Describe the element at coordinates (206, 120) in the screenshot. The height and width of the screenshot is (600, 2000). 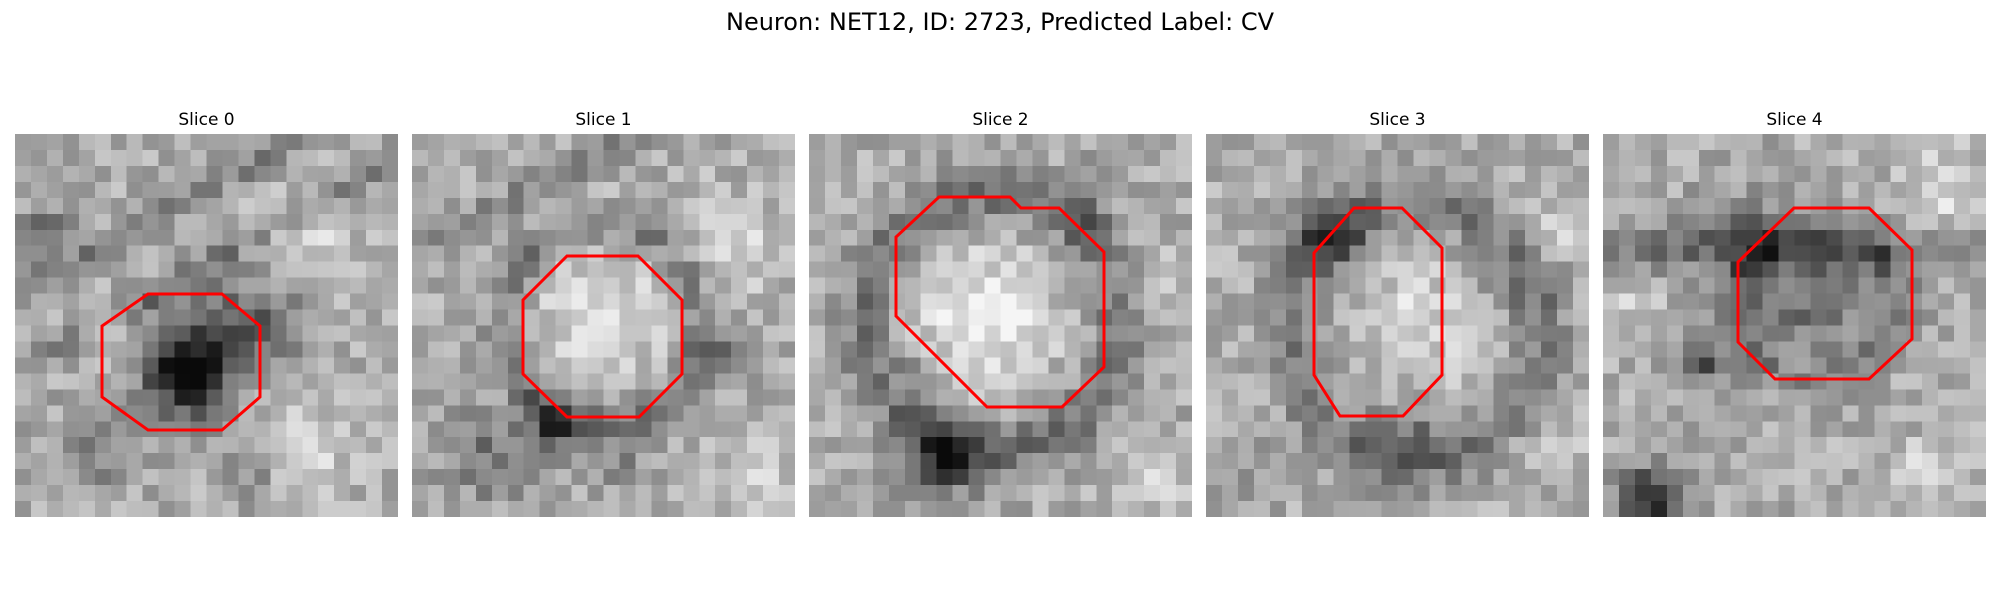
I see `slice-title-0: Slice 0` at that location.